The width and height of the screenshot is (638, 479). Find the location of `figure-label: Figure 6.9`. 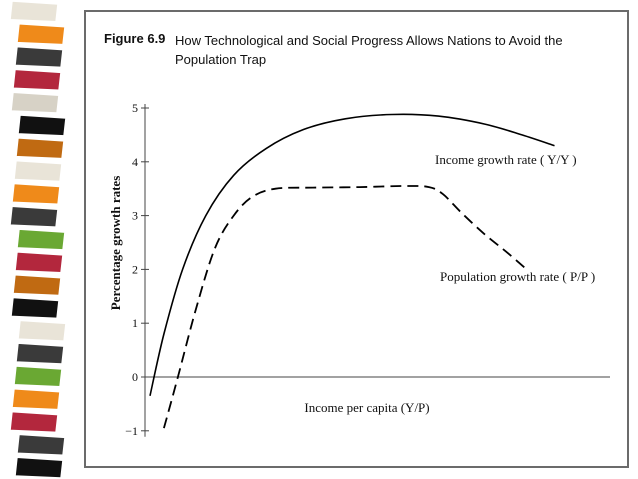

figure-label: Figure 6.9 is located at coordinates (135, 38).